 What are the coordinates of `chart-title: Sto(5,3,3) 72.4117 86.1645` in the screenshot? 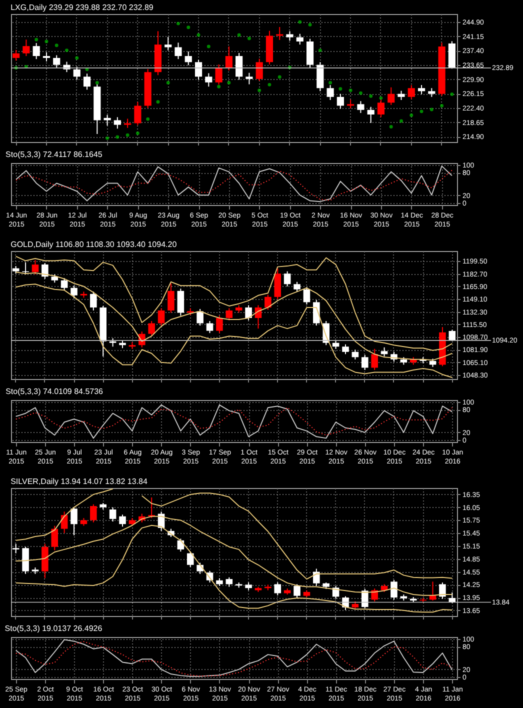 It's located at (54, 154).